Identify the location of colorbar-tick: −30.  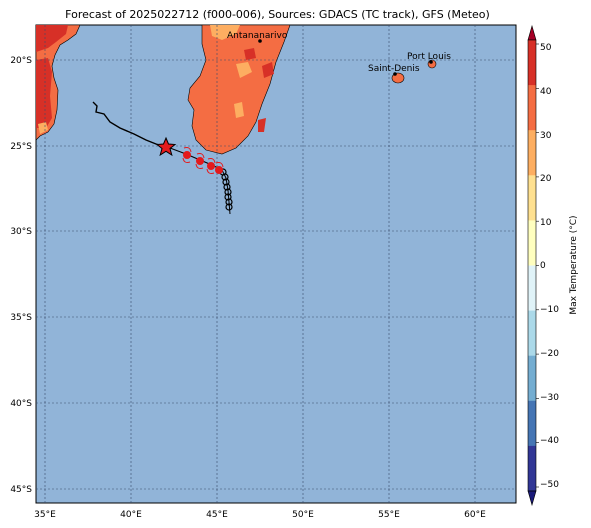
(549, 398).